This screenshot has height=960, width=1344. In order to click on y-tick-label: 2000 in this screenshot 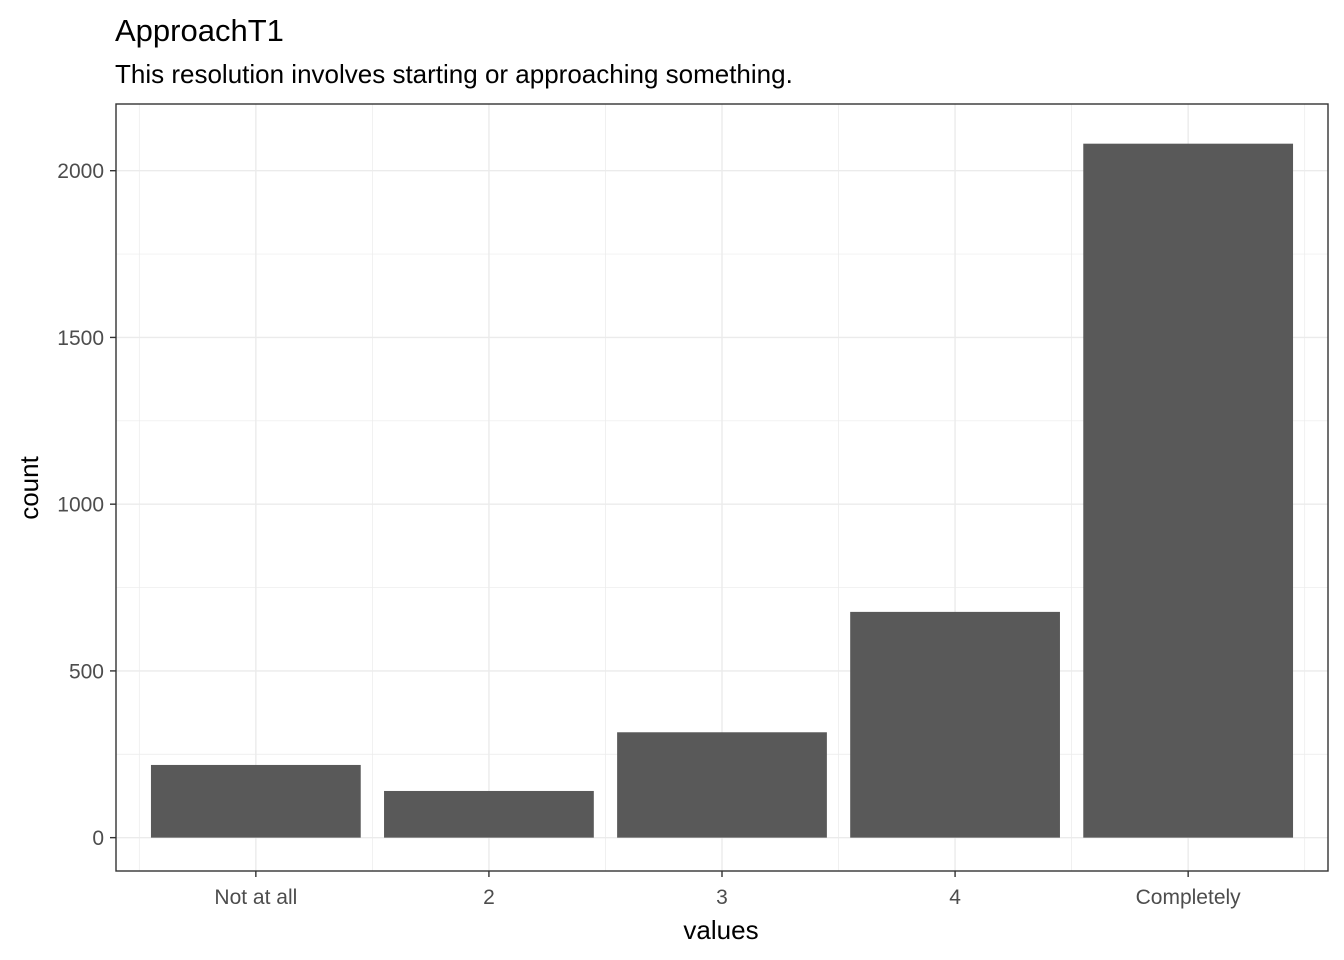, I will do `click(80, 171)`.